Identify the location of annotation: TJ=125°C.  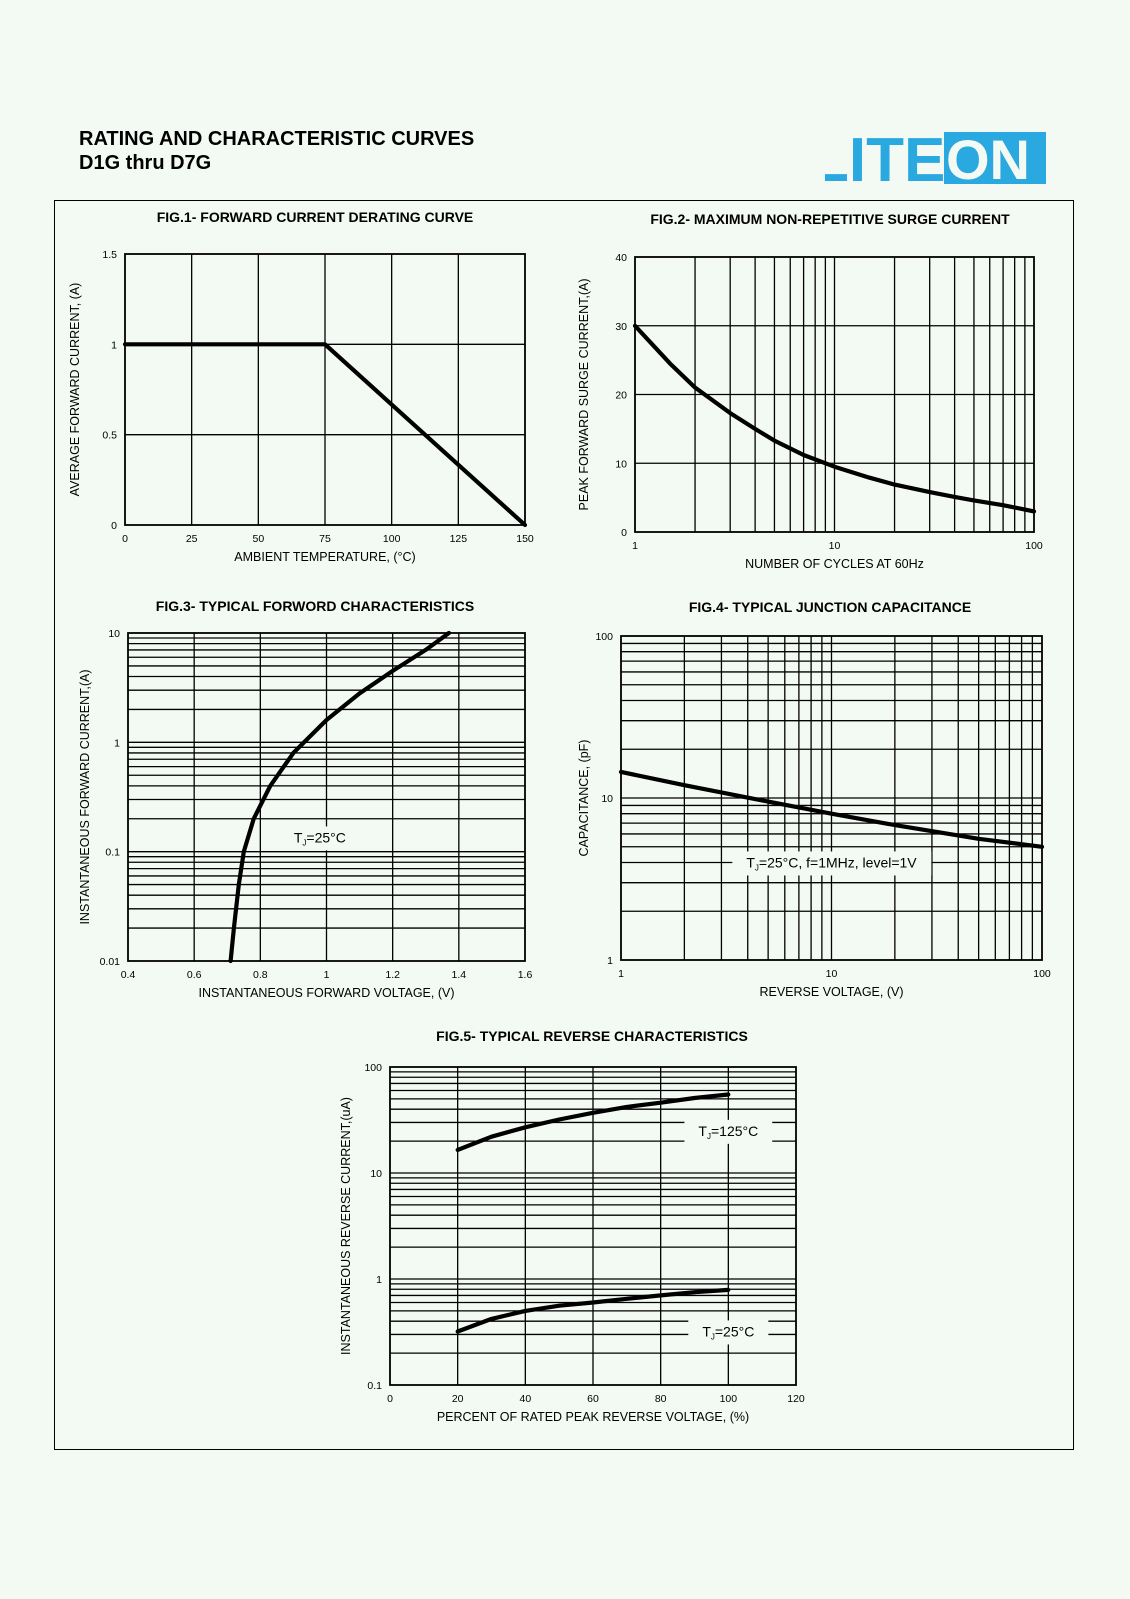
(728, 1131).